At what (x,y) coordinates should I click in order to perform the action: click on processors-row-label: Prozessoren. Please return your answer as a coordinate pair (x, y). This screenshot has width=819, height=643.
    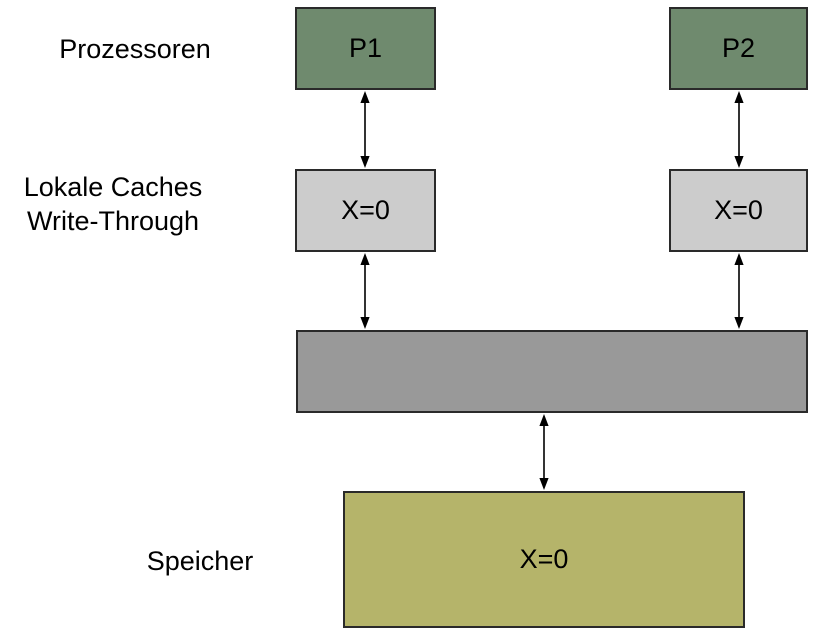
    Looking at the image, I should click on (135, 49).